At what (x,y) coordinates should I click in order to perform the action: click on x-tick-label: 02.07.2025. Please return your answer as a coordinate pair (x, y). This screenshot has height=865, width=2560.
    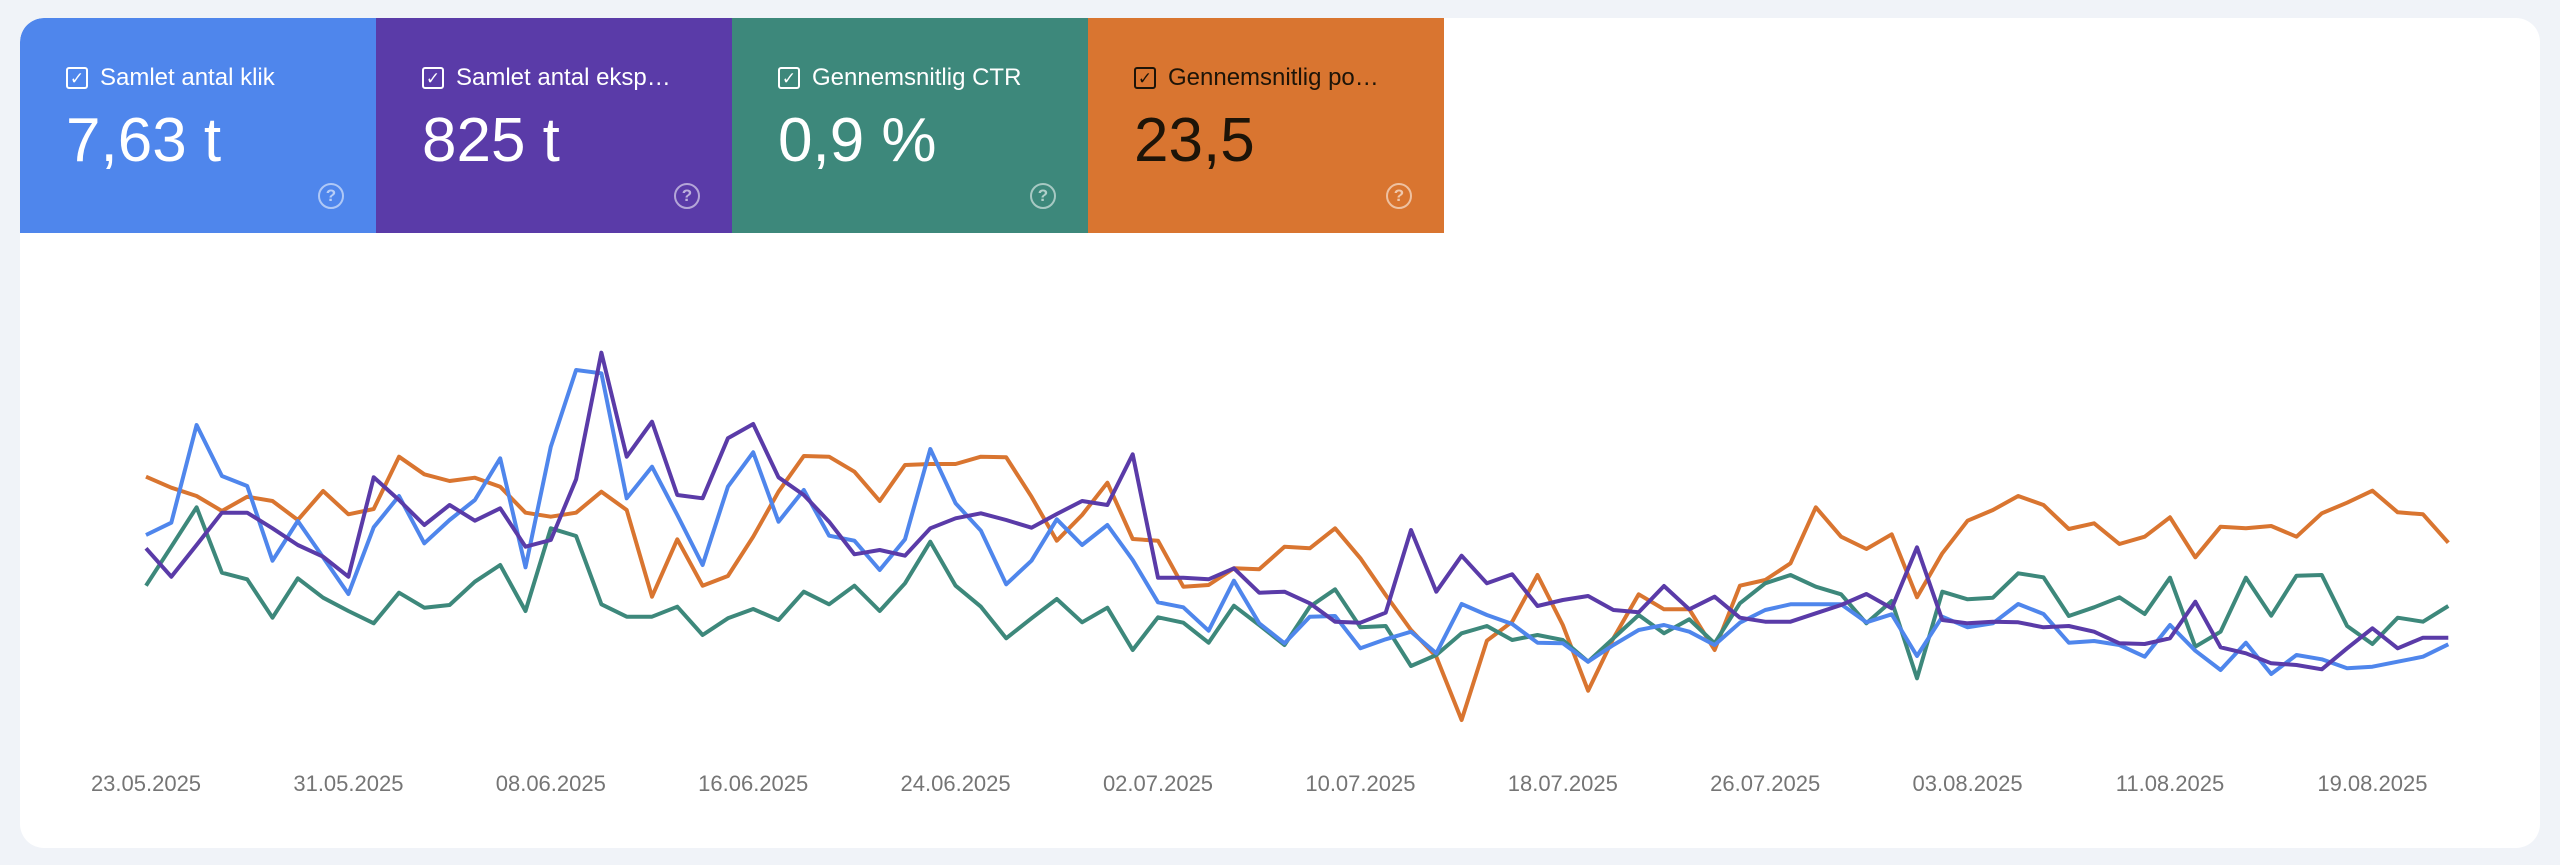
    Looking at the image, I should click on (1158, 783).